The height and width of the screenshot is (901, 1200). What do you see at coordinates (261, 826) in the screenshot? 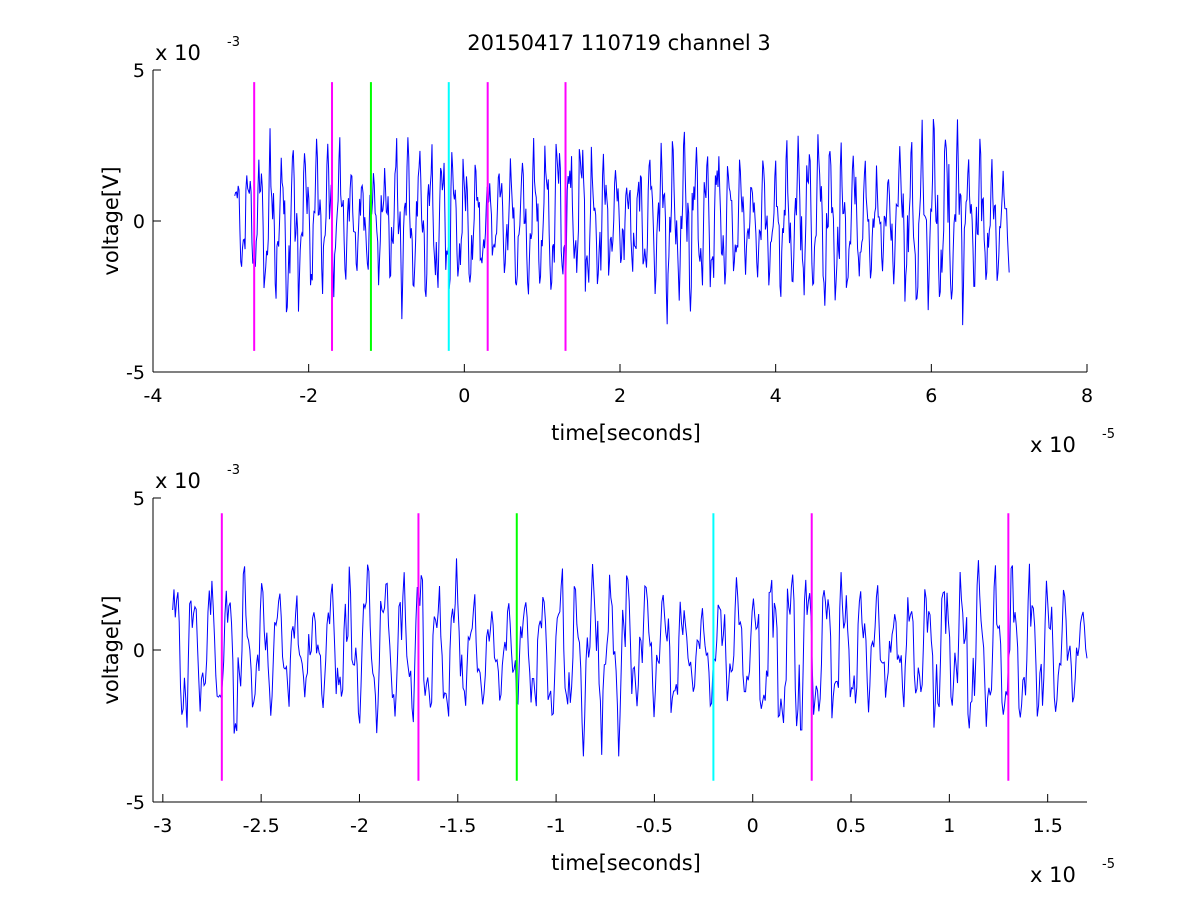
I see `x-tick-label: -2.5` at bounding box center [261, 826].